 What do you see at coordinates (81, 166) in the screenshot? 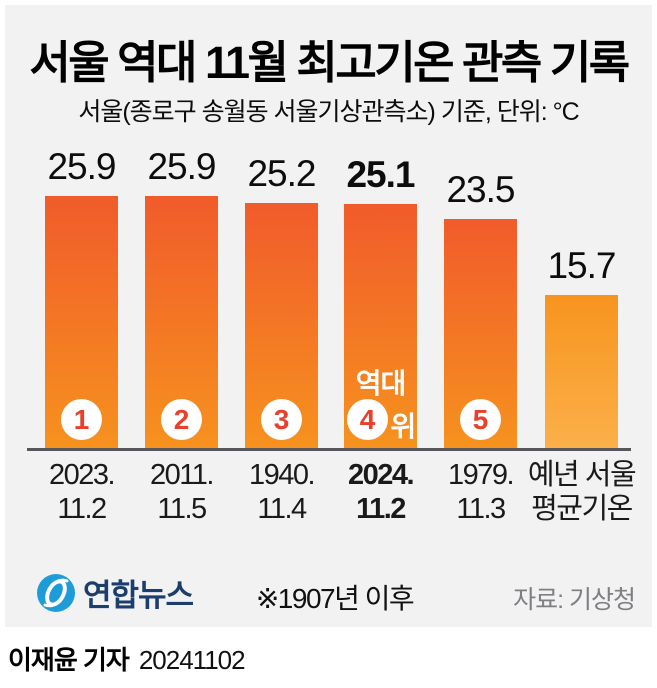
I see `bar-value-label-0: 25.9` at bounding box center [81, 166].